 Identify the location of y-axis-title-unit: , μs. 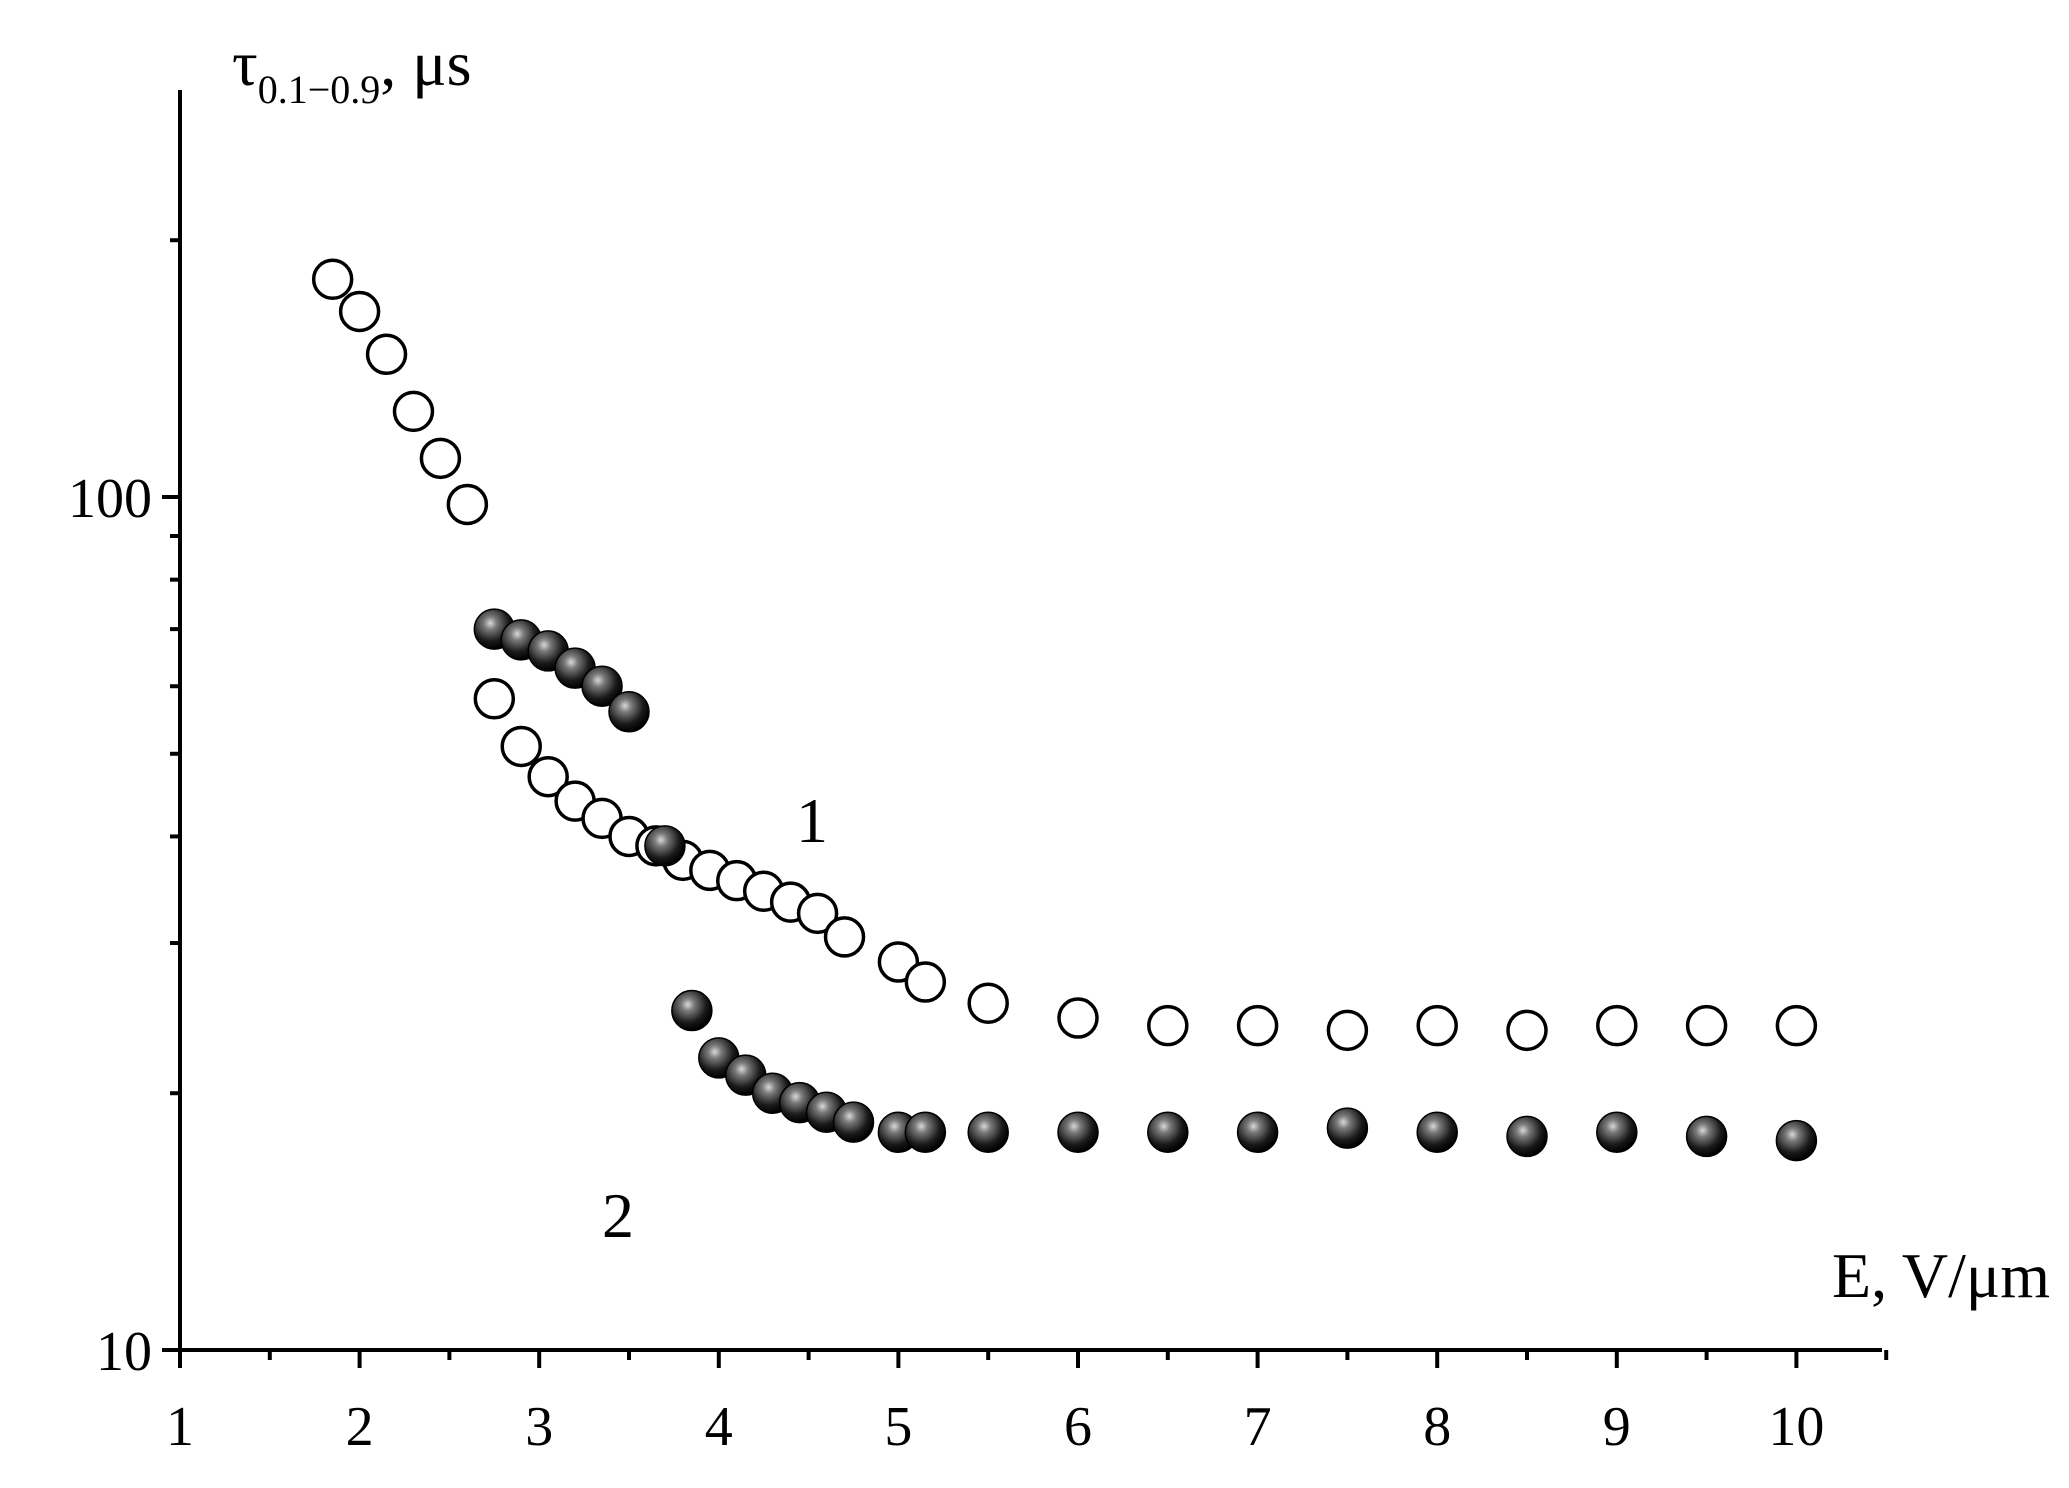
(425, 63).